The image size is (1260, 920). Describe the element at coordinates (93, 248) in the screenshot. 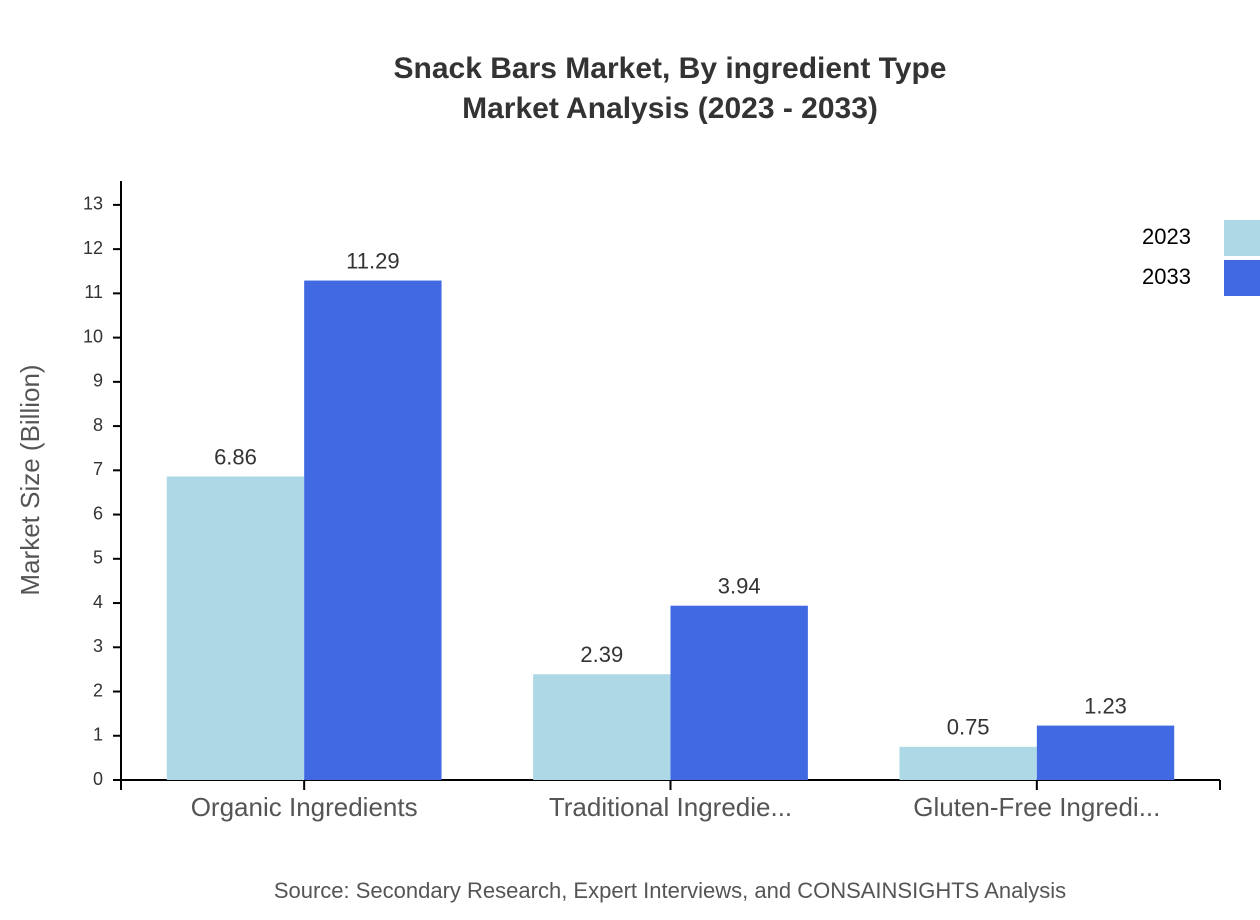

I see `y-tick-label: 12` at that location.